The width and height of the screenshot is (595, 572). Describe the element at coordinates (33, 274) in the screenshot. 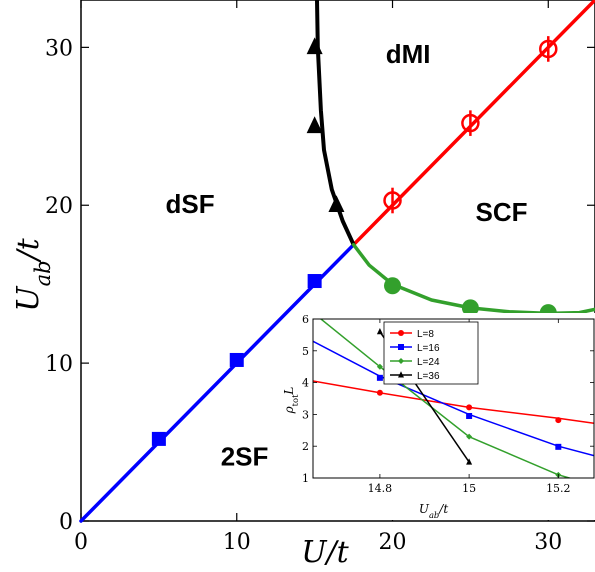

I see `y-axis-label: Uab/t` at that location.